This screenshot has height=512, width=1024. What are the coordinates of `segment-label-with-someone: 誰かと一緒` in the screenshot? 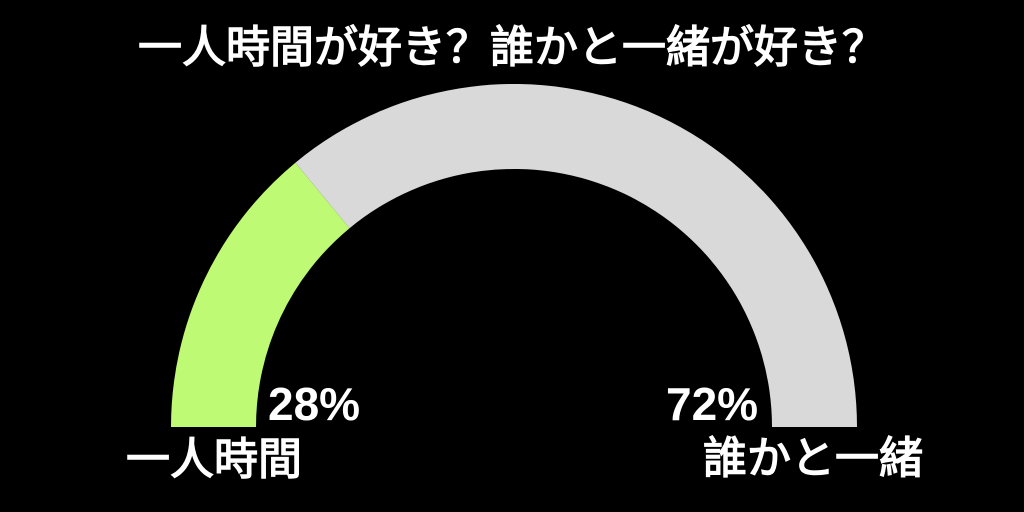 It's located at (813, 458).